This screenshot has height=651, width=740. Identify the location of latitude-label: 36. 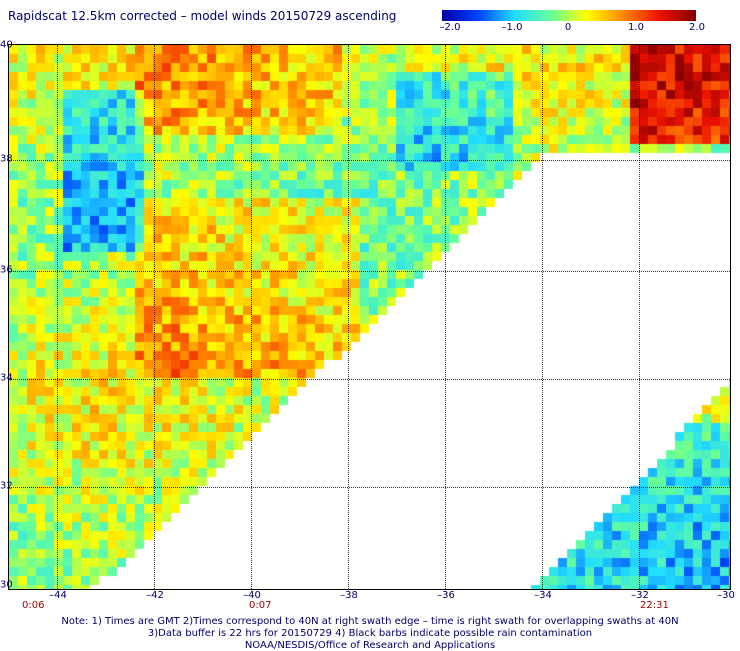
(6, 270).